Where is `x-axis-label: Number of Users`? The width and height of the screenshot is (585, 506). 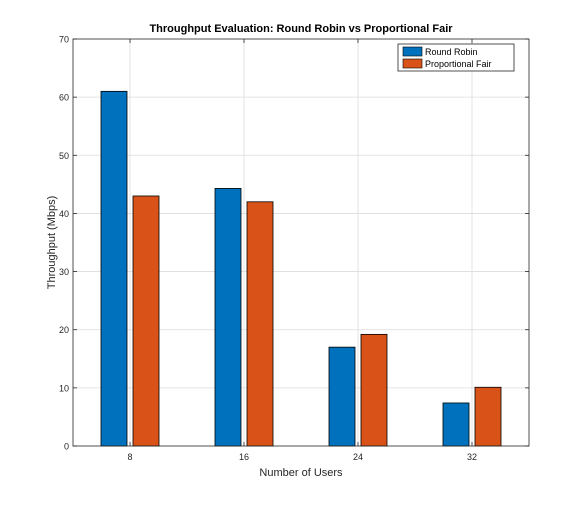
x-axis-label: Number of Users is located at coordinates (301, 473).